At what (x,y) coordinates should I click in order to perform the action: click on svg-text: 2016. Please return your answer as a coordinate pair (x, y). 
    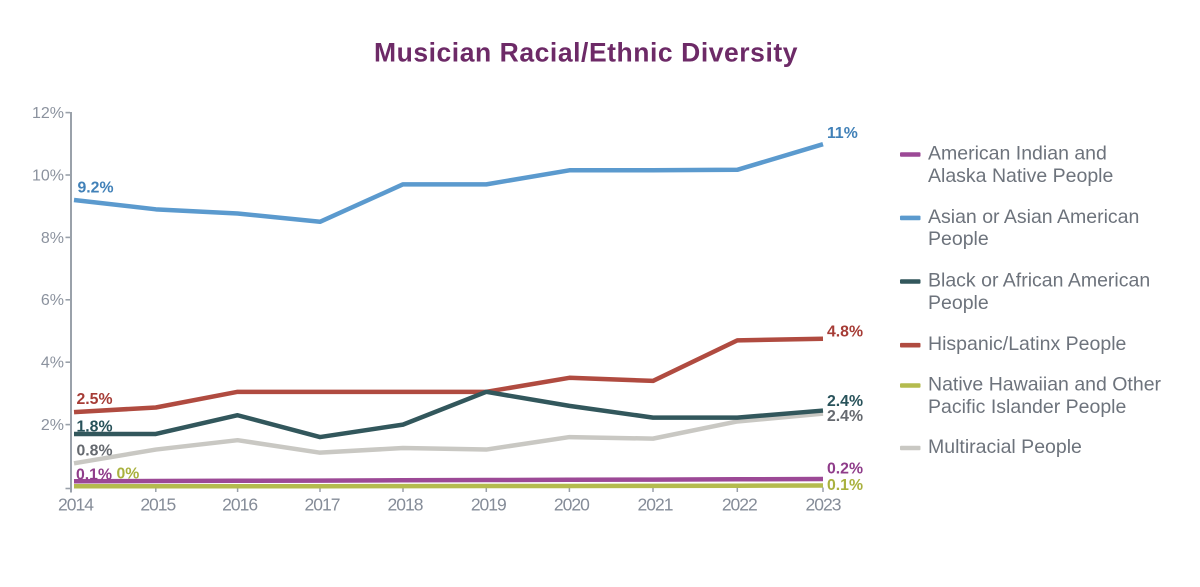
    Looking at the image, I should click on (239, 505).